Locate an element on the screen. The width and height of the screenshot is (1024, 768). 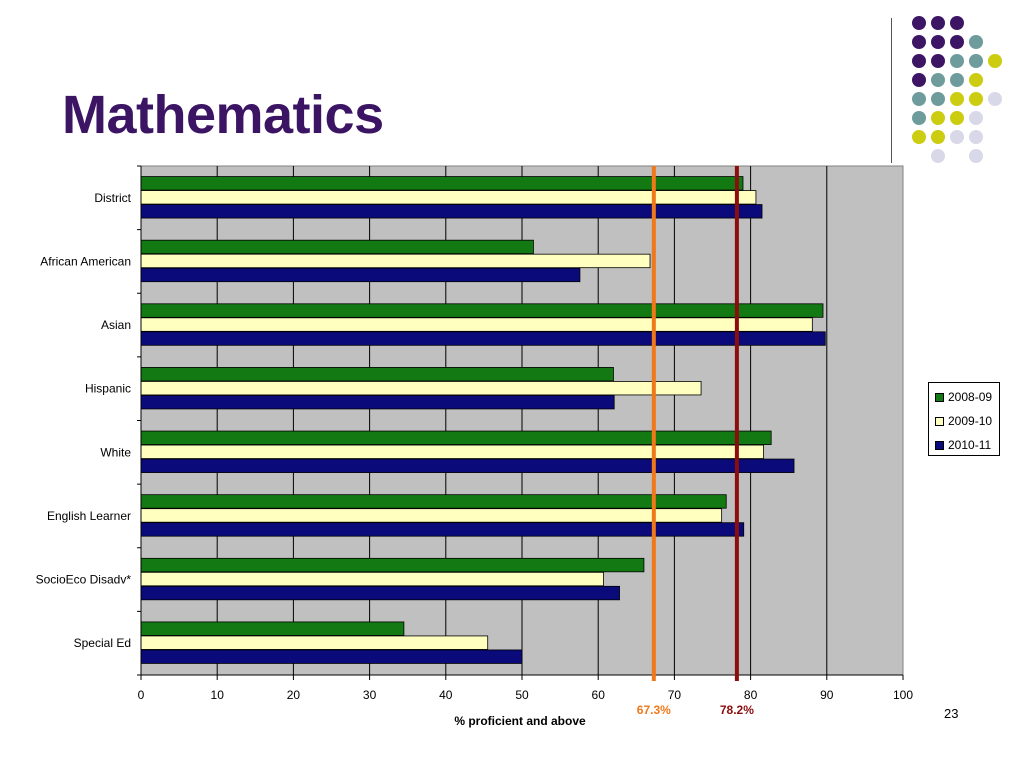
x-tick-label: 70 is located at coordinates (675, 695).